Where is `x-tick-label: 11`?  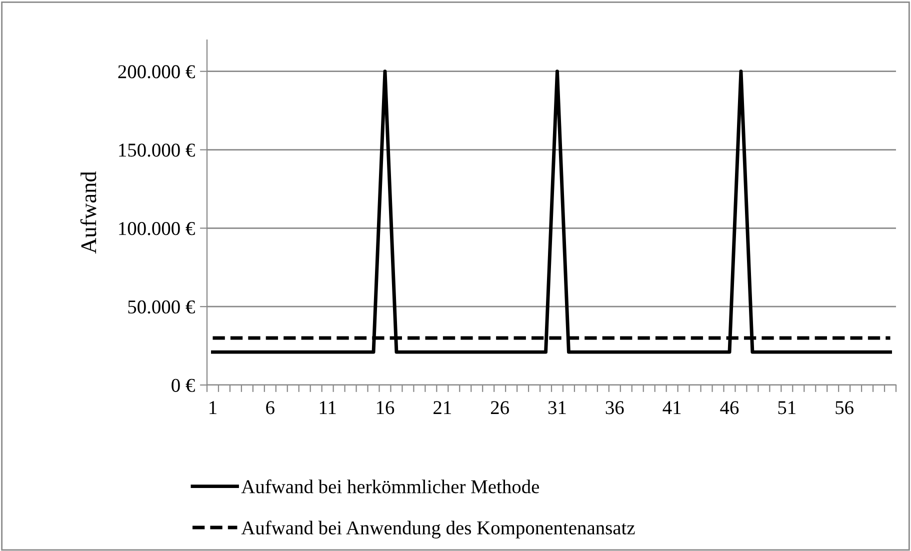 x-tick-label: 11 is located at coordinates (328, 407).